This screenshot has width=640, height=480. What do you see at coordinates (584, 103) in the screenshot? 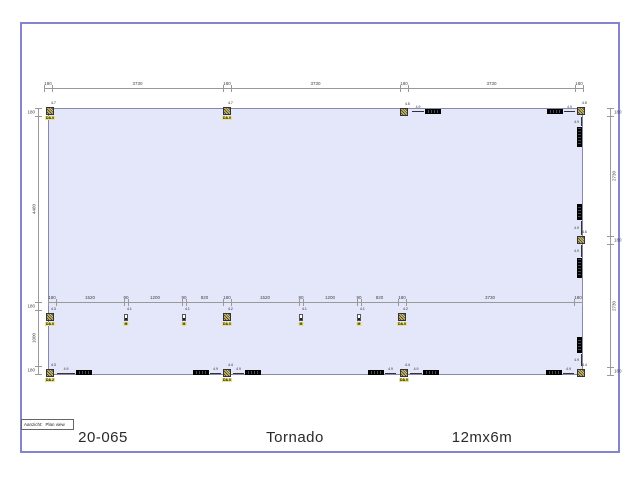
I see `post-code: 4.5` at bounding box center [584, 103].